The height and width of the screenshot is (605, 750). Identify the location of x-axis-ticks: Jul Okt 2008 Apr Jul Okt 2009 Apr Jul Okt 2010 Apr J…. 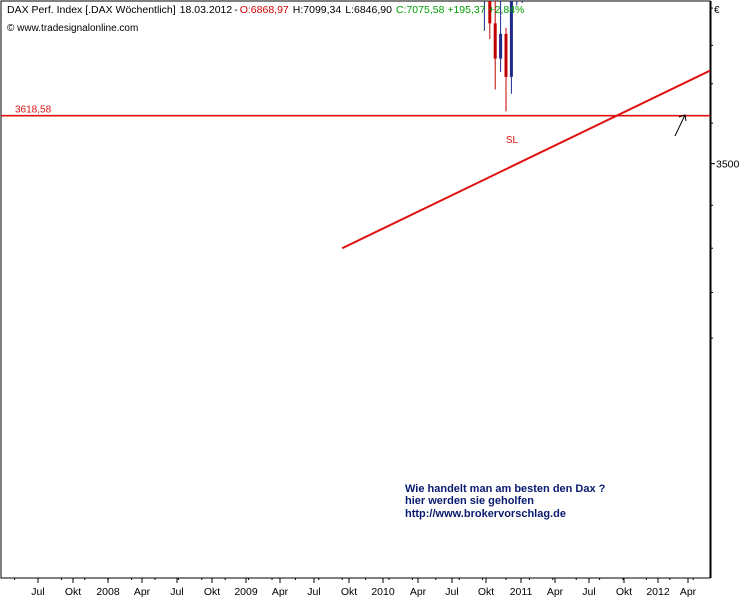
(355, 588).